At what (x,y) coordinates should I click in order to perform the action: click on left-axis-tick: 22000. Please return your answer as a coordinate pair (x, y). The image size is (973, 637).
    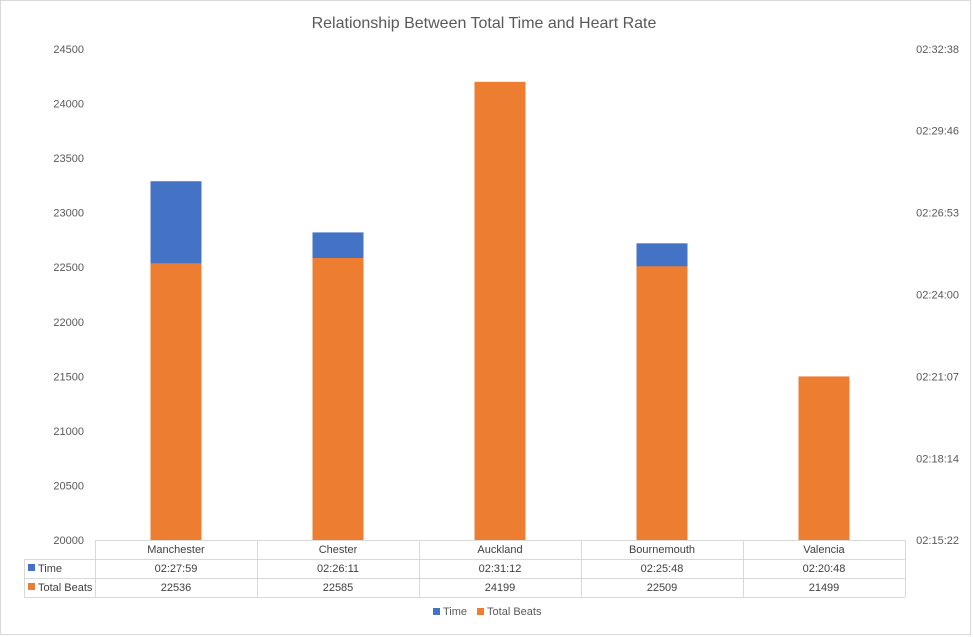
    Looking at the image, I should click on (68, 323).